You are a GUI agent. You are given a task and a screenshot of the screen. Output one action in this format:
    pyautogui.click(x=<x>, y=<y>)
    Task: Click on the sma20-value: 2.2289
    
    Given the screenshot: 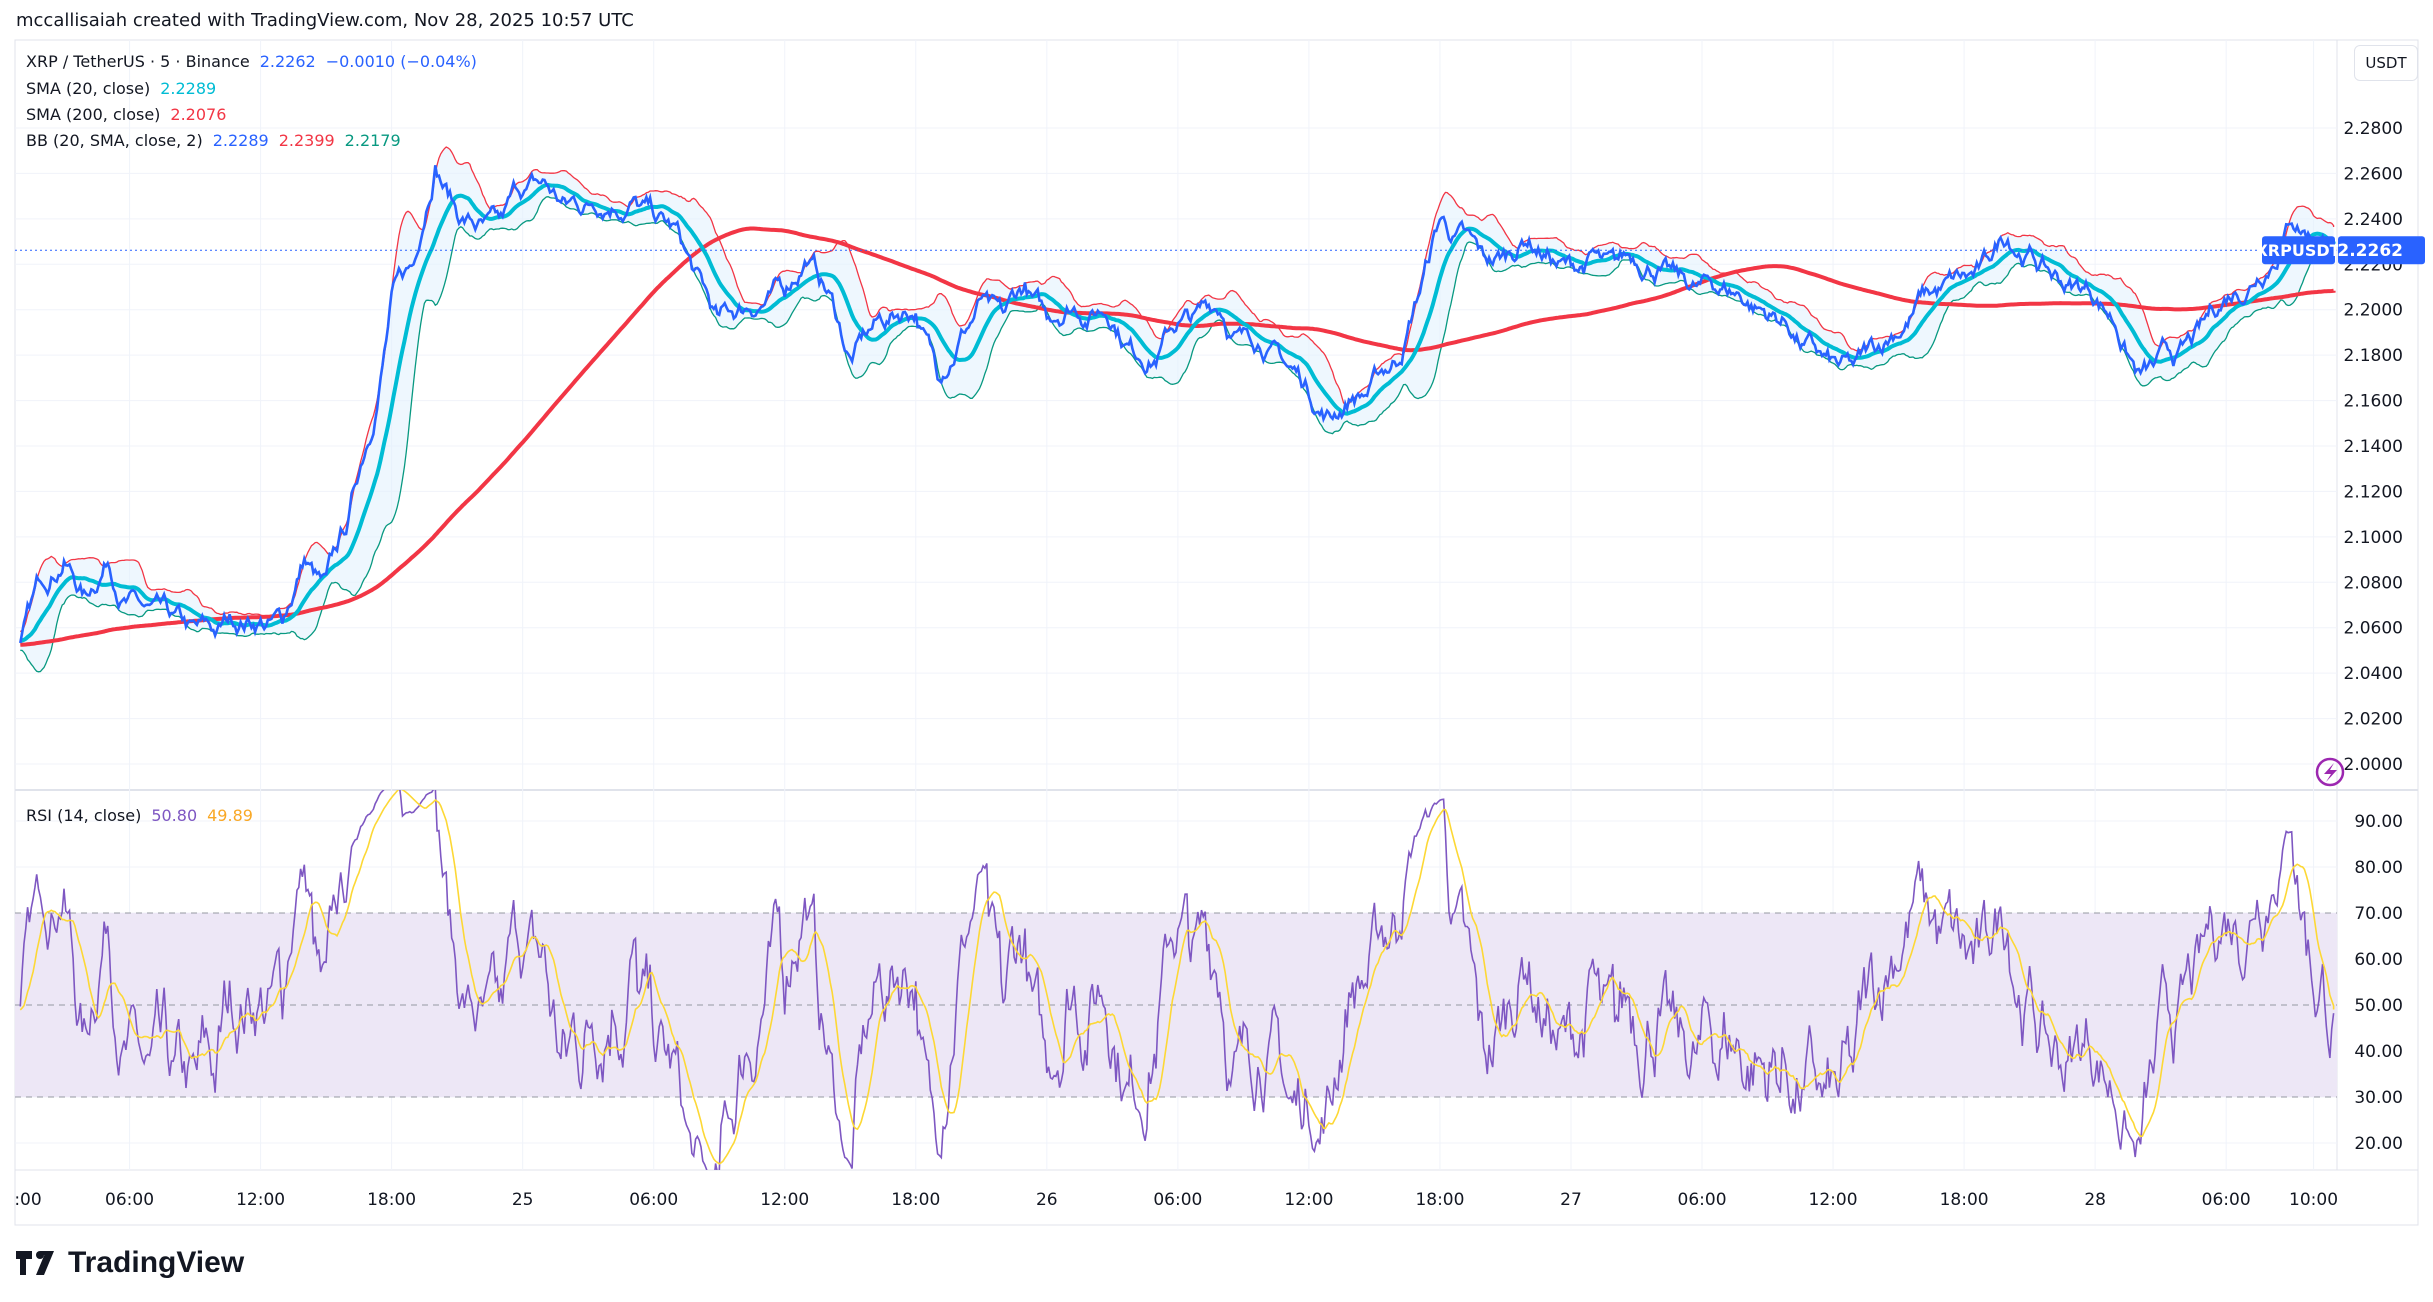 What is the action you would take?
    pyautogui.click(x=188, y=88)
    